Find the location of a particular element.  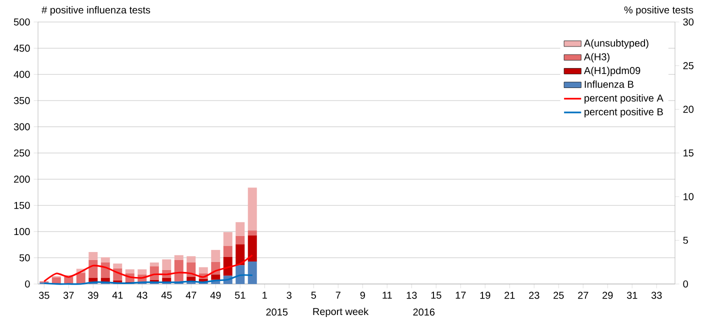

y-tick-label: 0 is located at coordinates (27, 284).